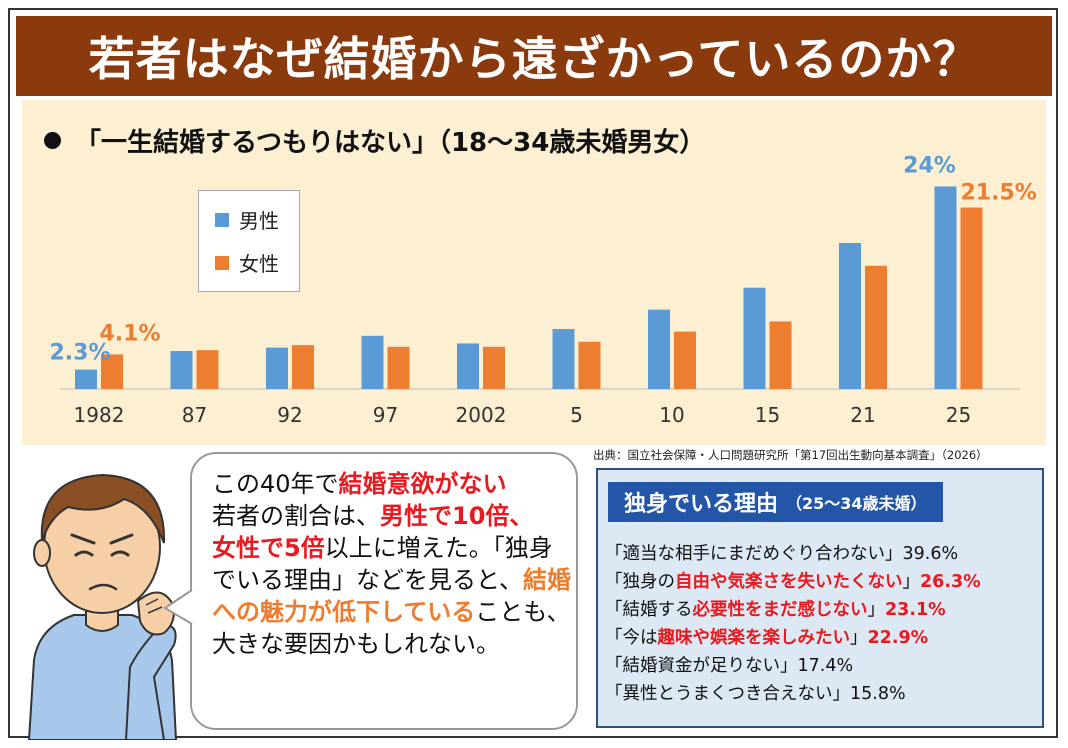 The image size is (1068, 748). I want to click on x-tick-label-21: 21, so click(862, 415).